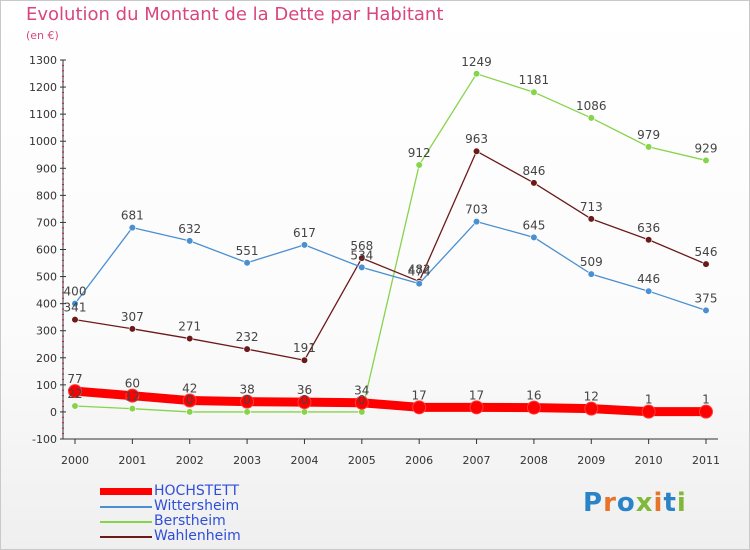 Image resolution: width=750 pixels, height=550 pixels. What do you see at coordinates (593, 503) in the screenshot?
I see `logo-letter: P` at bounding box center [593, 503].